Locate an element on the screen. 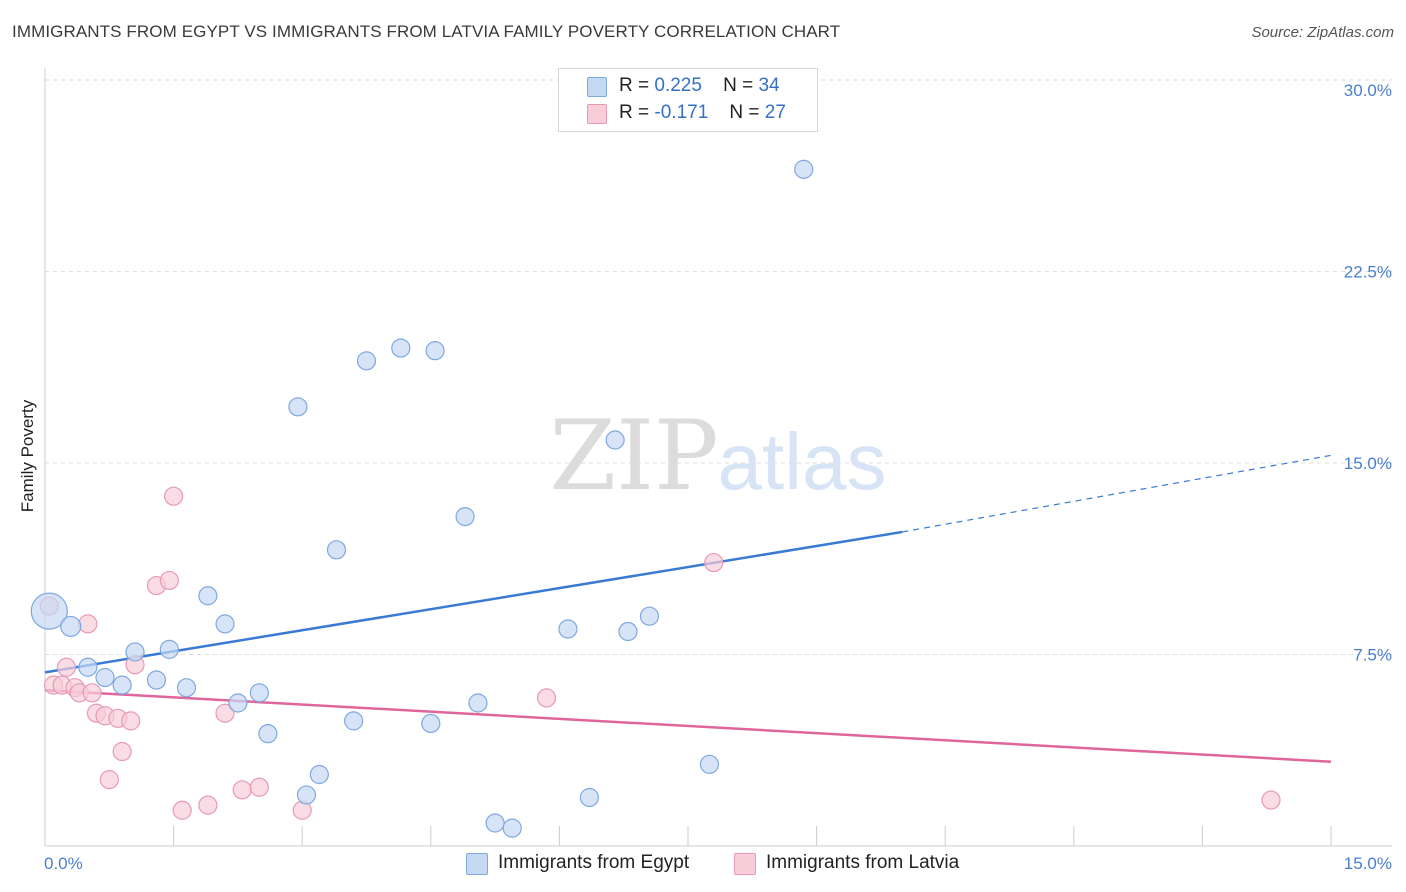 This screenshot has height=892, width=1406. source-label: Source: ZipAtlas.com is located at coordinates (1322, 32).